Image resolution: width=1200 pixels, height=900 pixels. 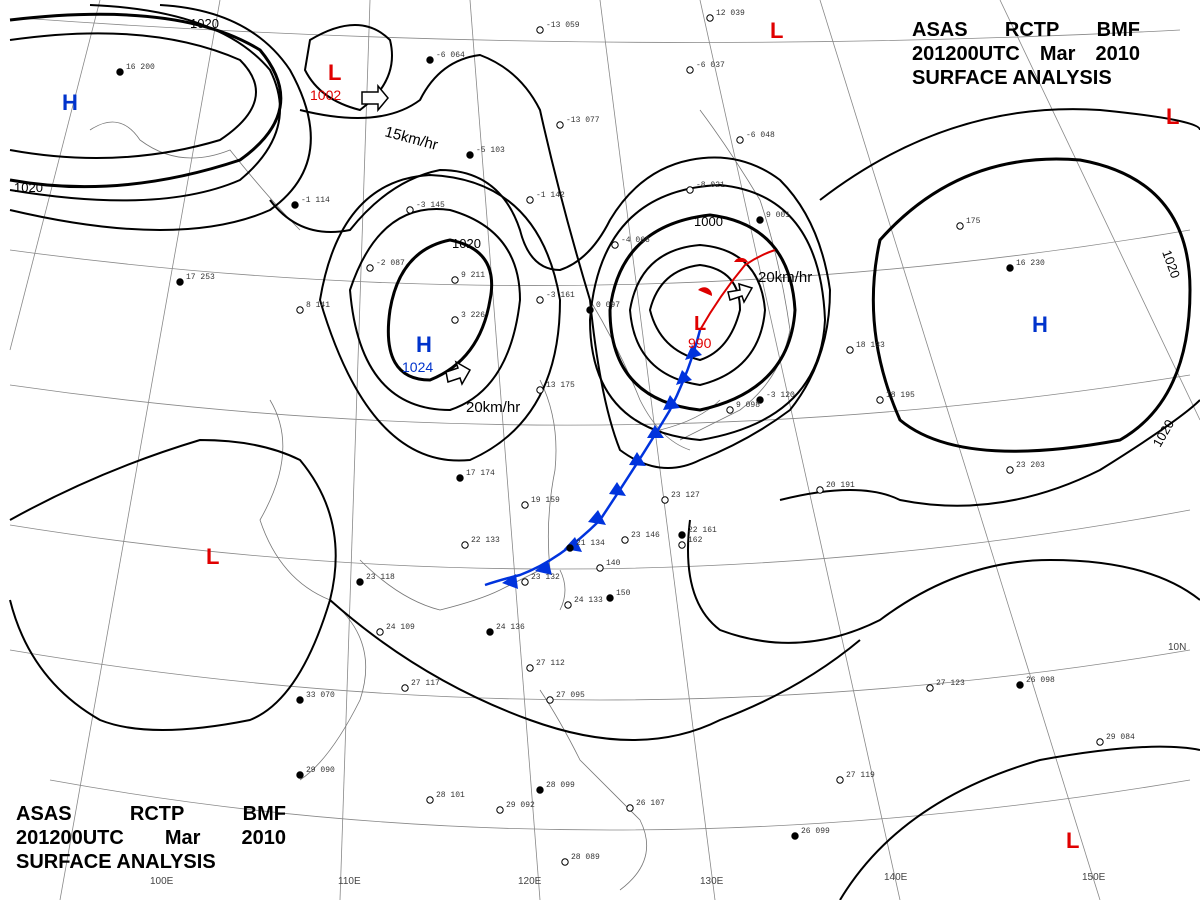 I want to click on station-data: 18 195, so click(x=900, y=395).